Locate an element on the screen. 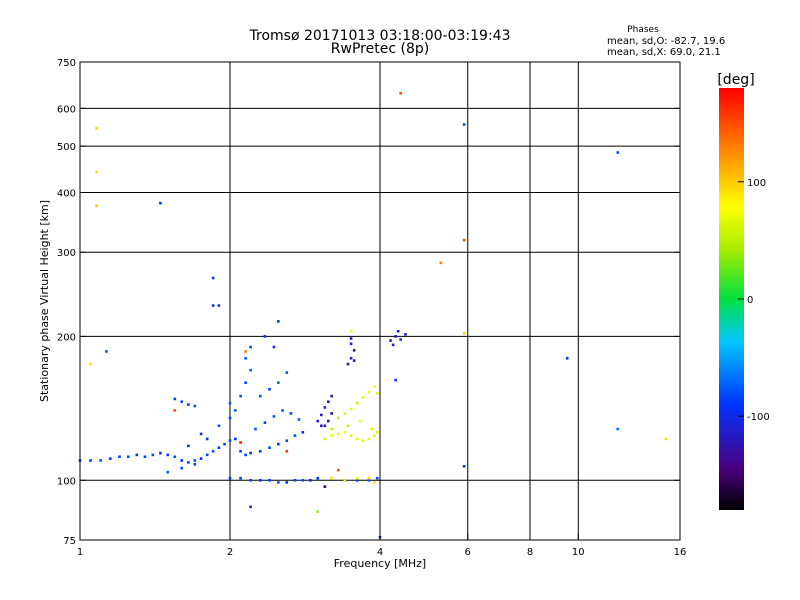 This screenshot has width=800, height=600. colorbar-tick-label: 0 is located at coordinates (750, 300).